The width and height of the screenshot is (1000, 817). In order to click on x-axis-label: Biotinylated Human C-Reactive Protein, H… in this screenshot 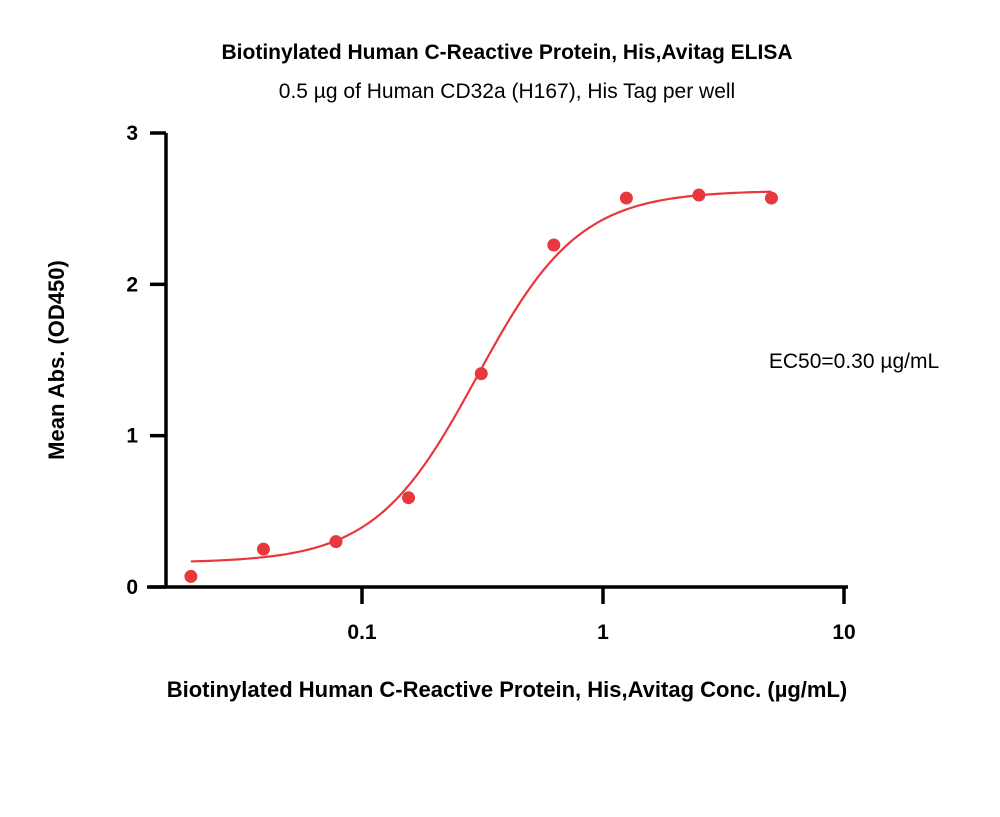, I will do `click(507, 689)`.